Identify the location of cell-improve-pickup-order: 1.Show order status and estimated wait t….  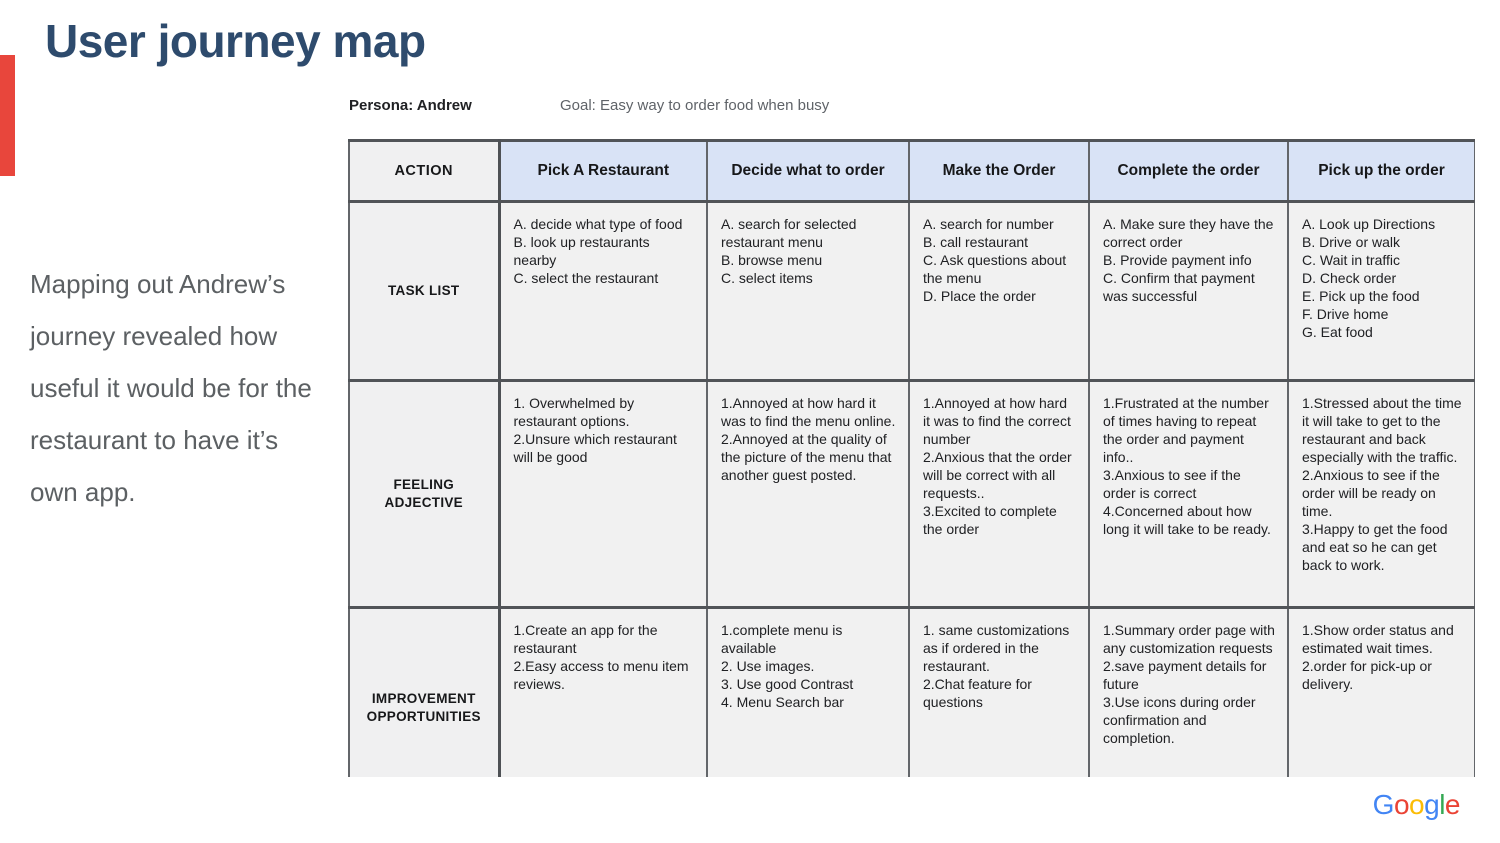
(1381, 691).